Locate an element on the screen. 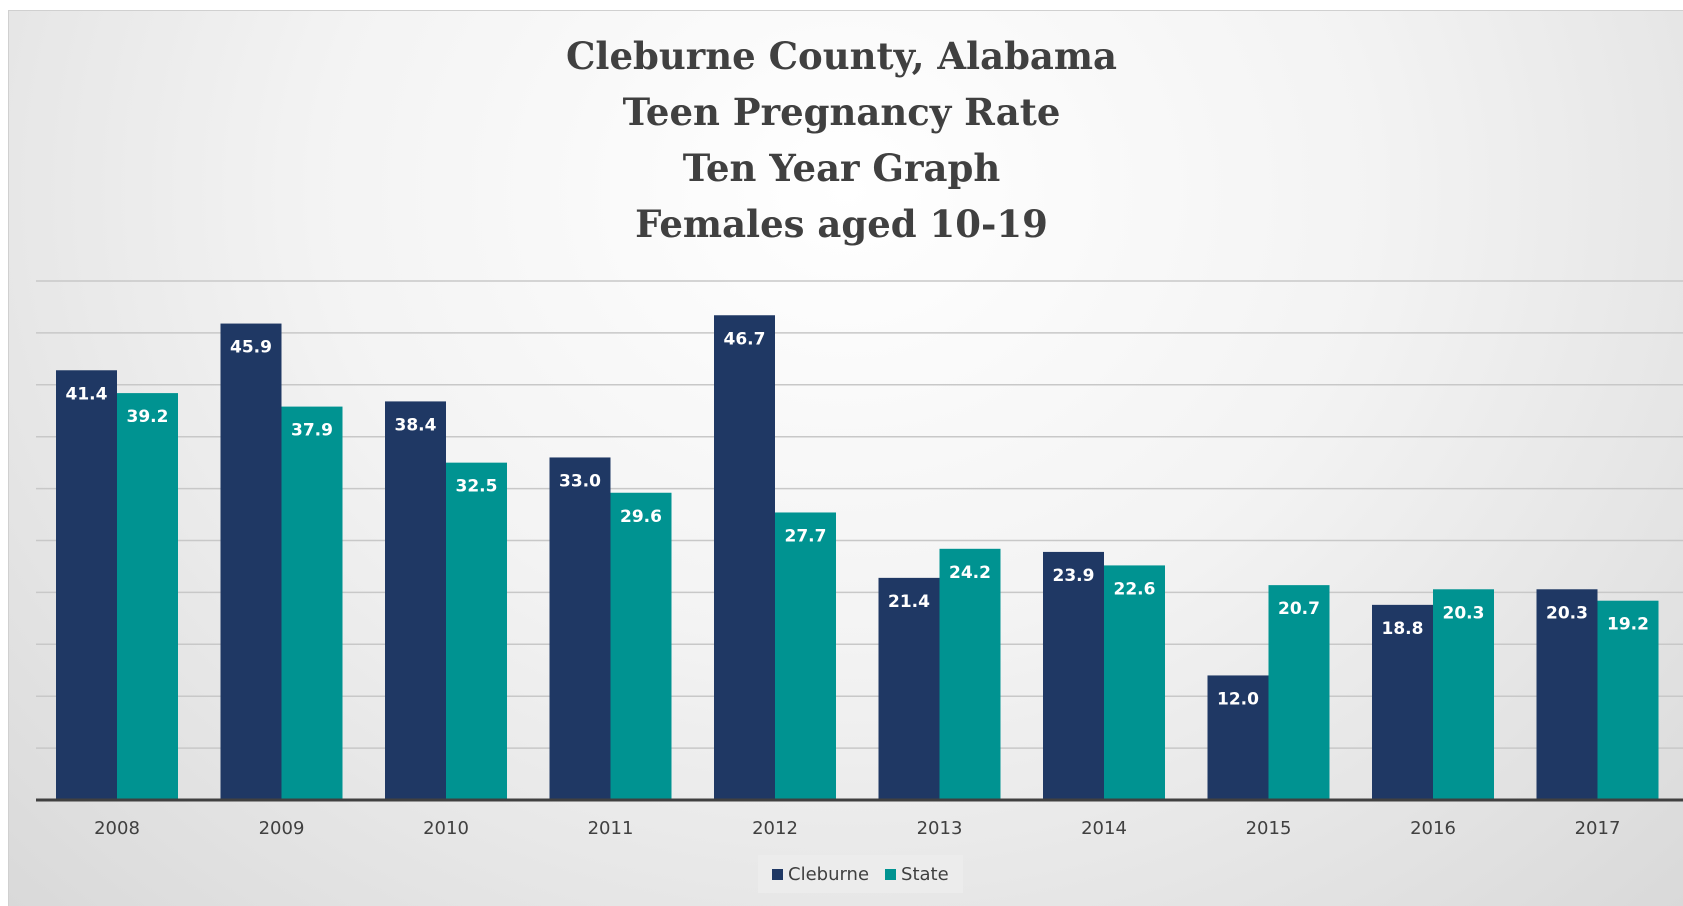 The image size is (1683, 906). legend-swatch-state is located at coordinates (891, 874).